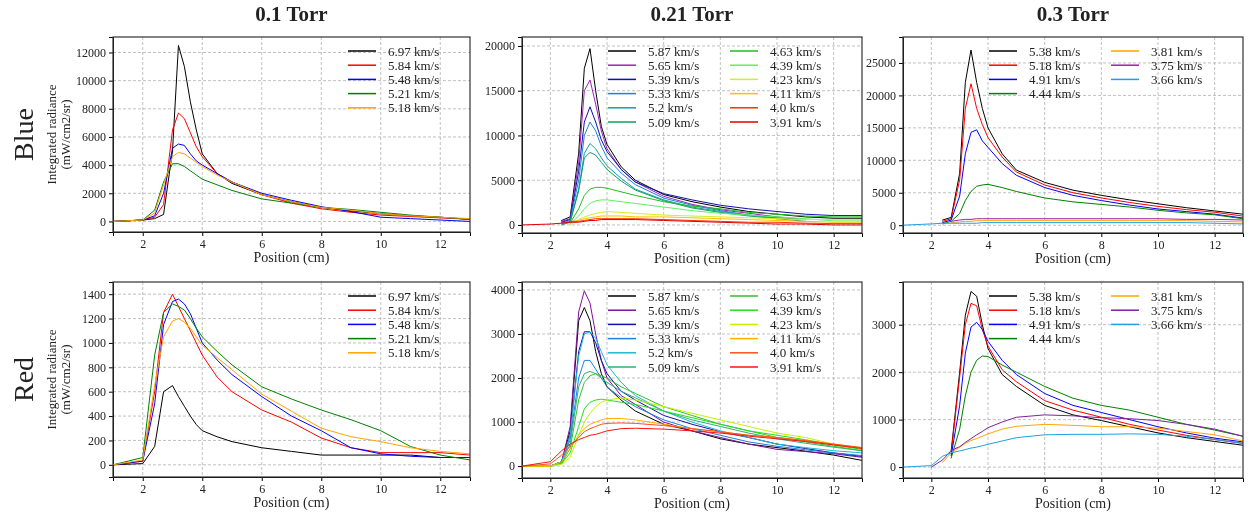  Describe the element at coordinates (884, 193) in the screenshot. I see `y-tick-label: 5000` at that location.